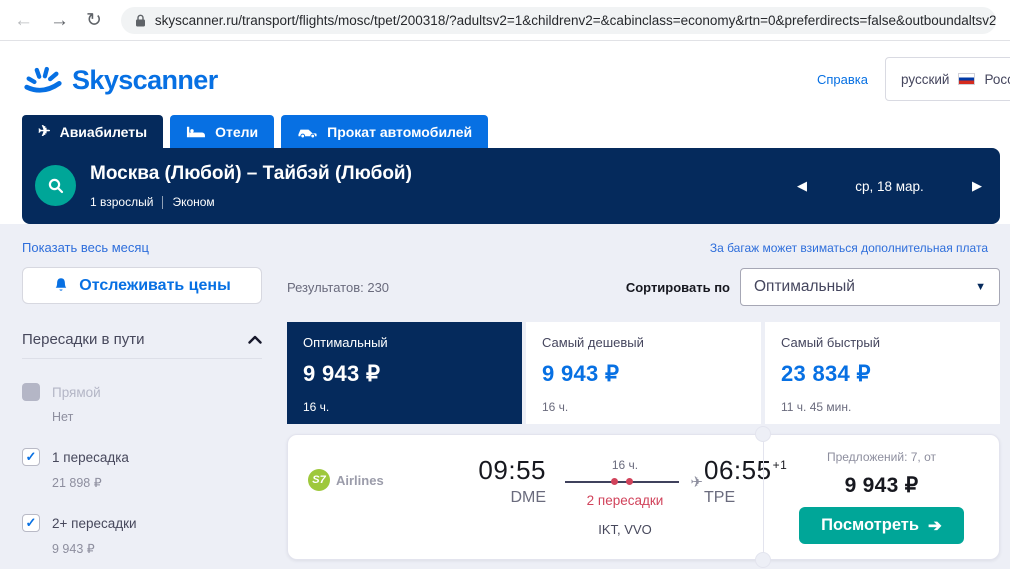 The width and height of the screenshot is (1010, 569). Describe the element at coordinates (59, 20) in the screenshot. I see `browser-forward-icon: →` at that location.